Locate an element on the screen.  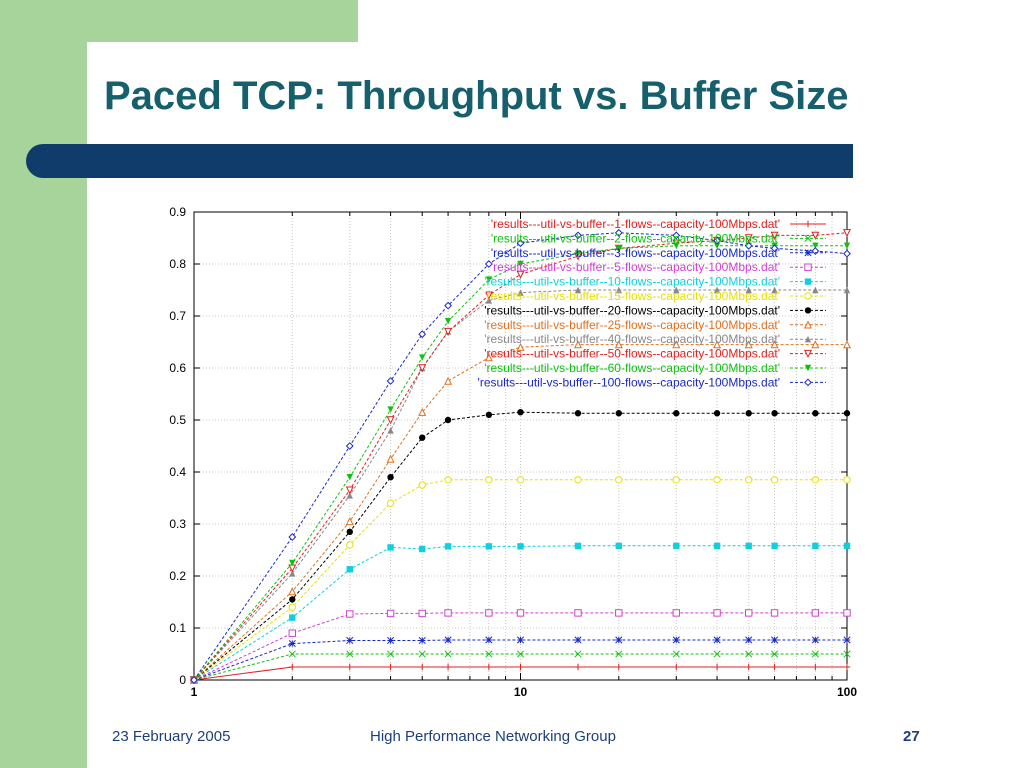
top-decor-band is located at coordinates (179, 21).